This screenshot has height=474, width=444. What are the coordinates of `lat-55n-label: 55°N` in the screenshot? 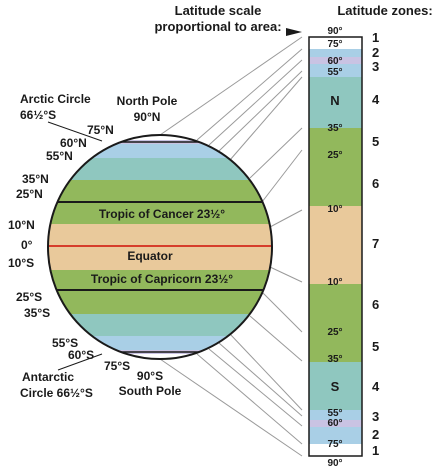 It's located at (59, 156).